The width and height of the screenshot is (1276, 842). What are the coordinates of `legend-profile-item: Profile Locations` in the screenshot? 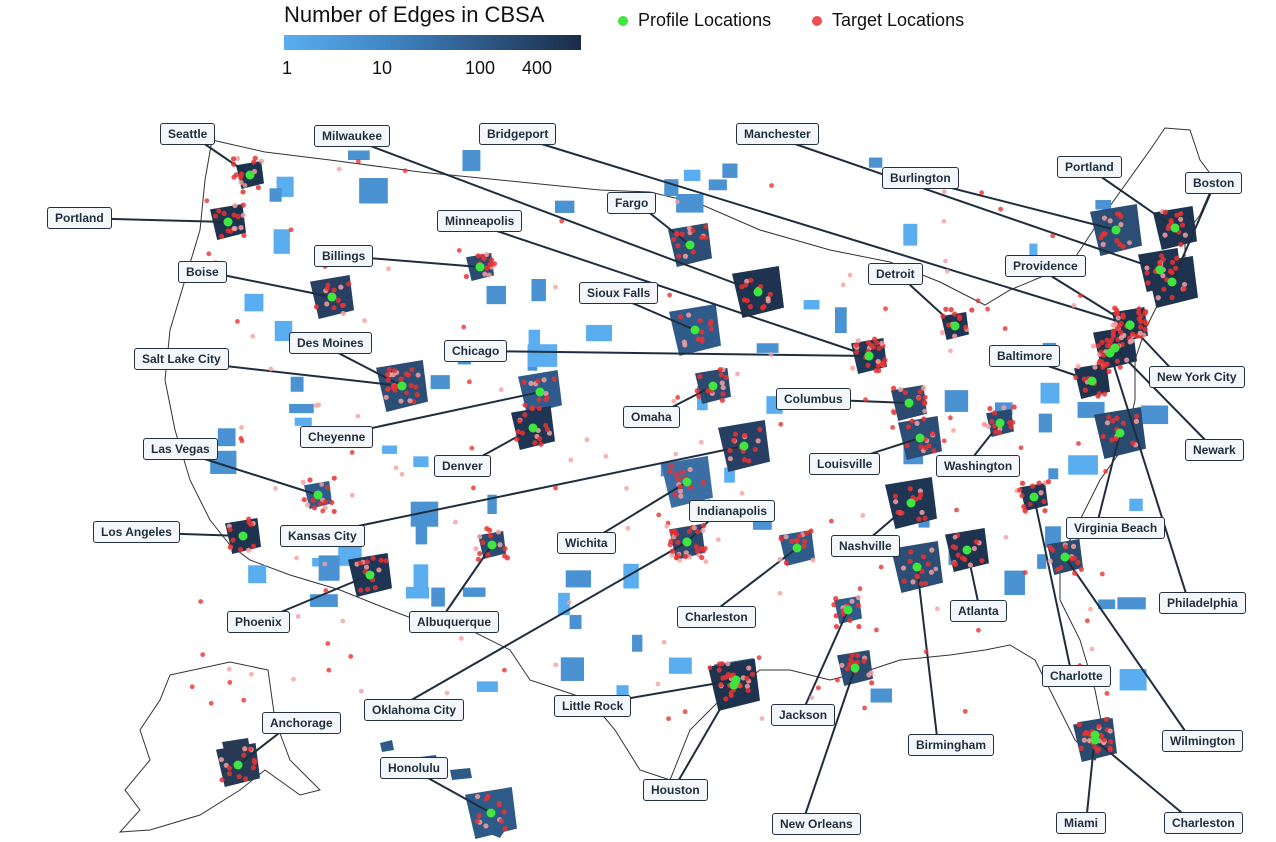 It's located at (694, 20).